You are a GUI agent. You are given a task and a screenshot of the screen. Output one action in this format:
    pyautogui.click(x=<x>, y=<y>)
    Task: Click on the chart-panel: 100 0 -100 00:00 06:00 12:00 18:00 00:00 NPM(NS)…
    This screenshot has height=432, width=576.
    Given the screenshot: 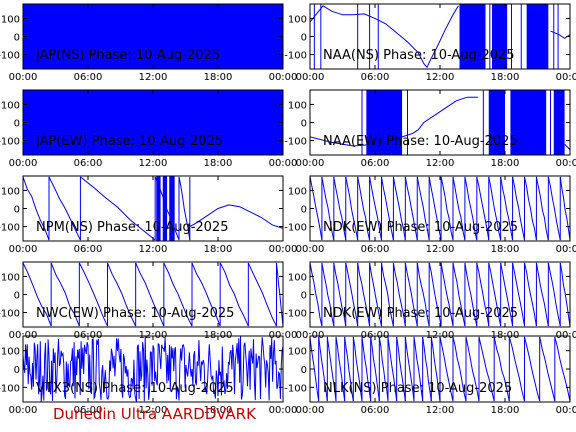 What is the action you would take?
    pyautogui.click(x=148, y=215)
    